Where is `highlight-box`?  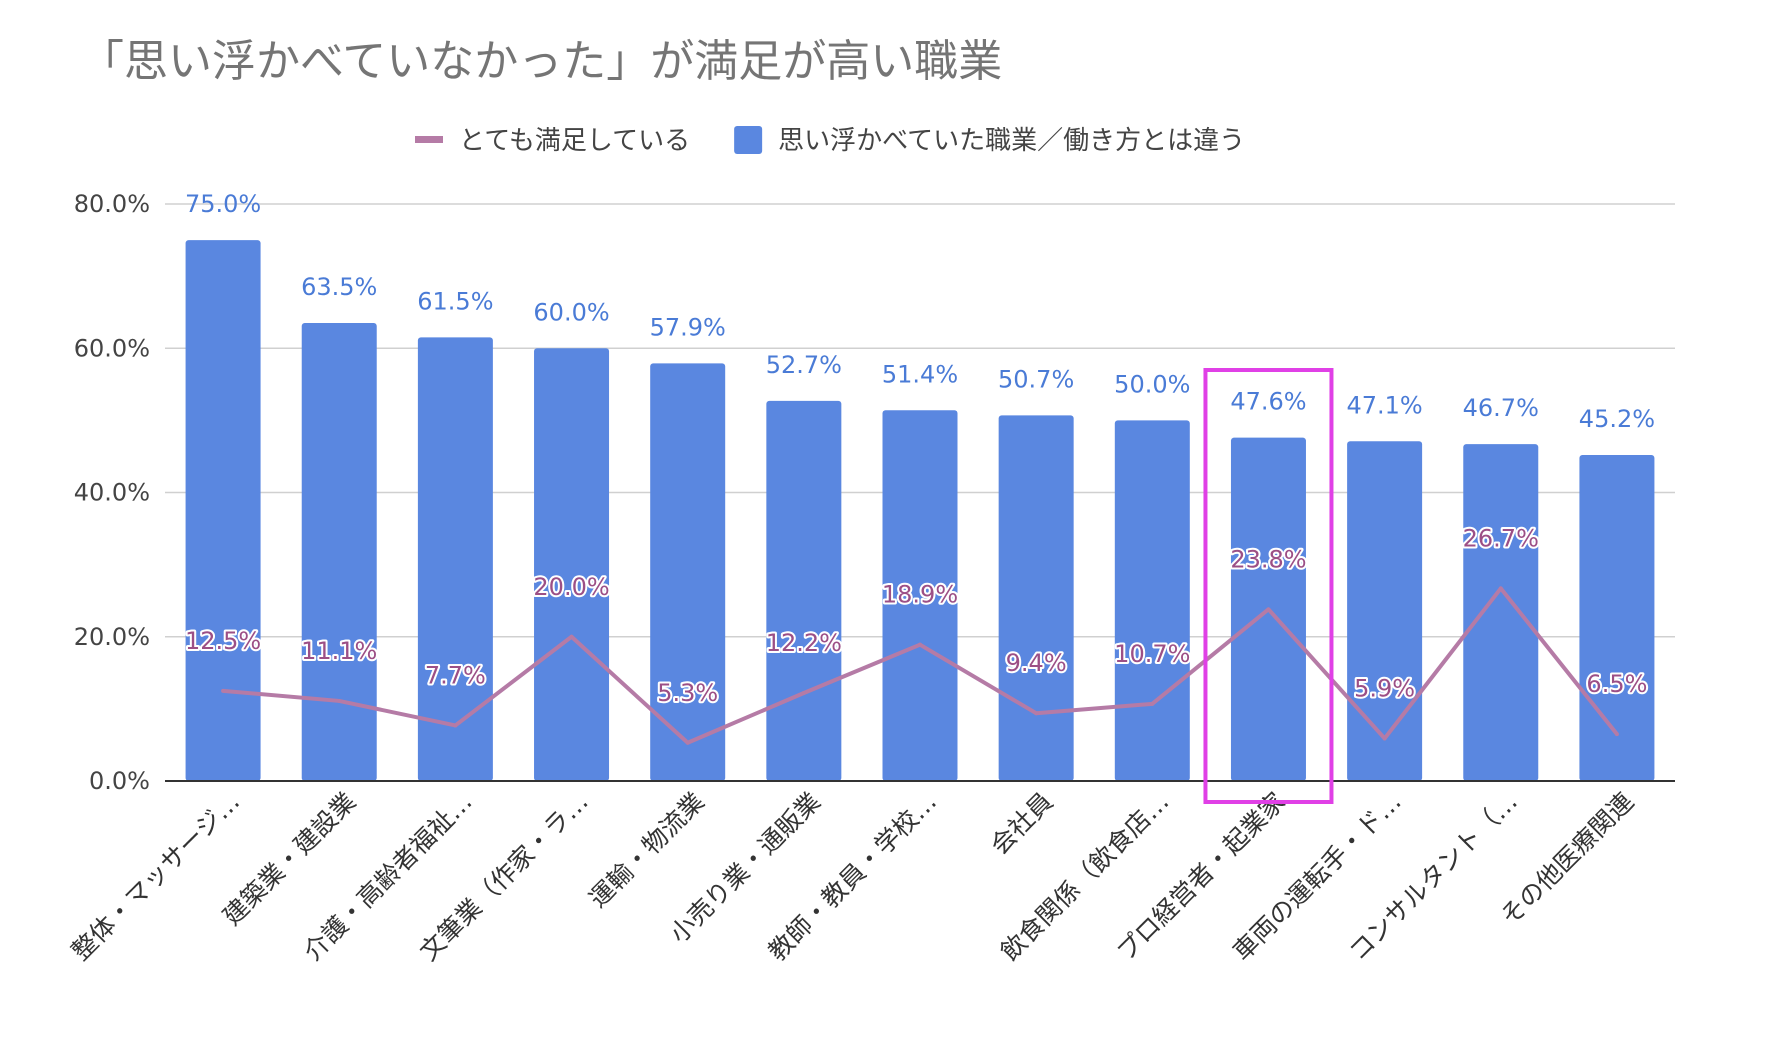
highlight-box is located at coordinates (1268, 586).